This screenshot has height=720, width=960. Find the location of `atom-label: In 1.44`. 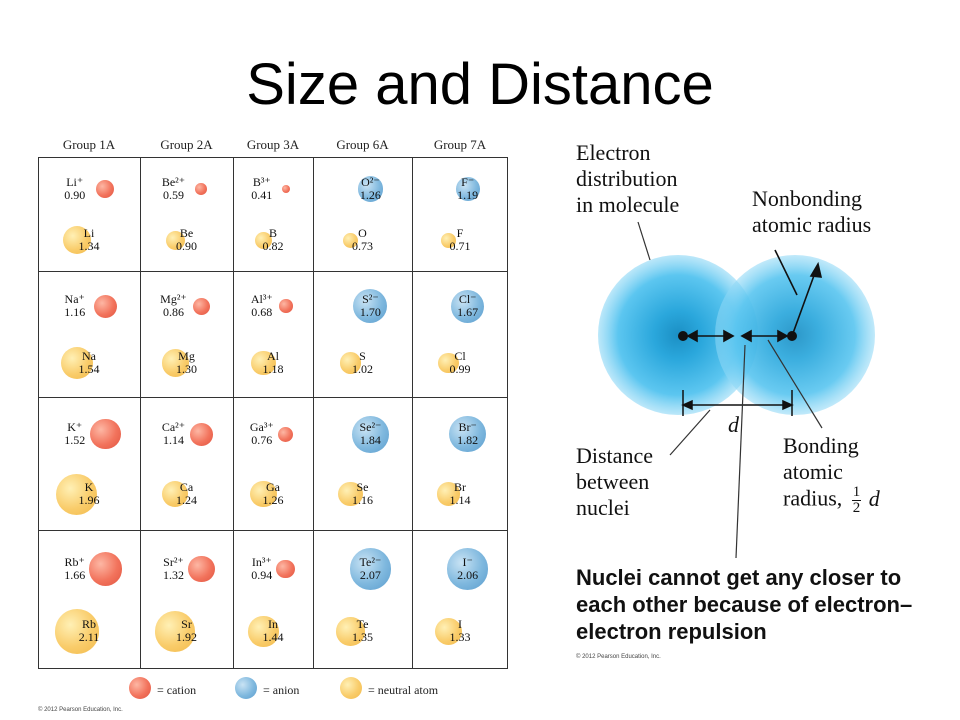

atom-label: In 1.44 is located at coordinates (273, 631).